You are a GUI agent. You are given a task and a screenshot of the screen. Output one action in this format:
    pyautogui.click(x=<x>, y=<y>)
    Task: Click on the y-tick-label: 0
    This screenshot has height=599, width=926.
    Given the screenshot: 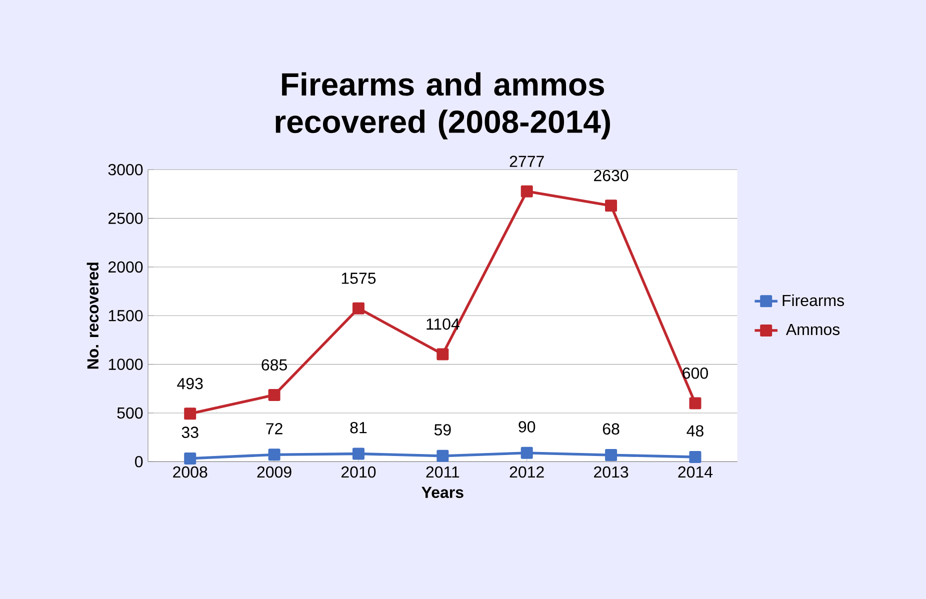 What is the action you would take?
    pyautogui.click(x=139, y=462)
    